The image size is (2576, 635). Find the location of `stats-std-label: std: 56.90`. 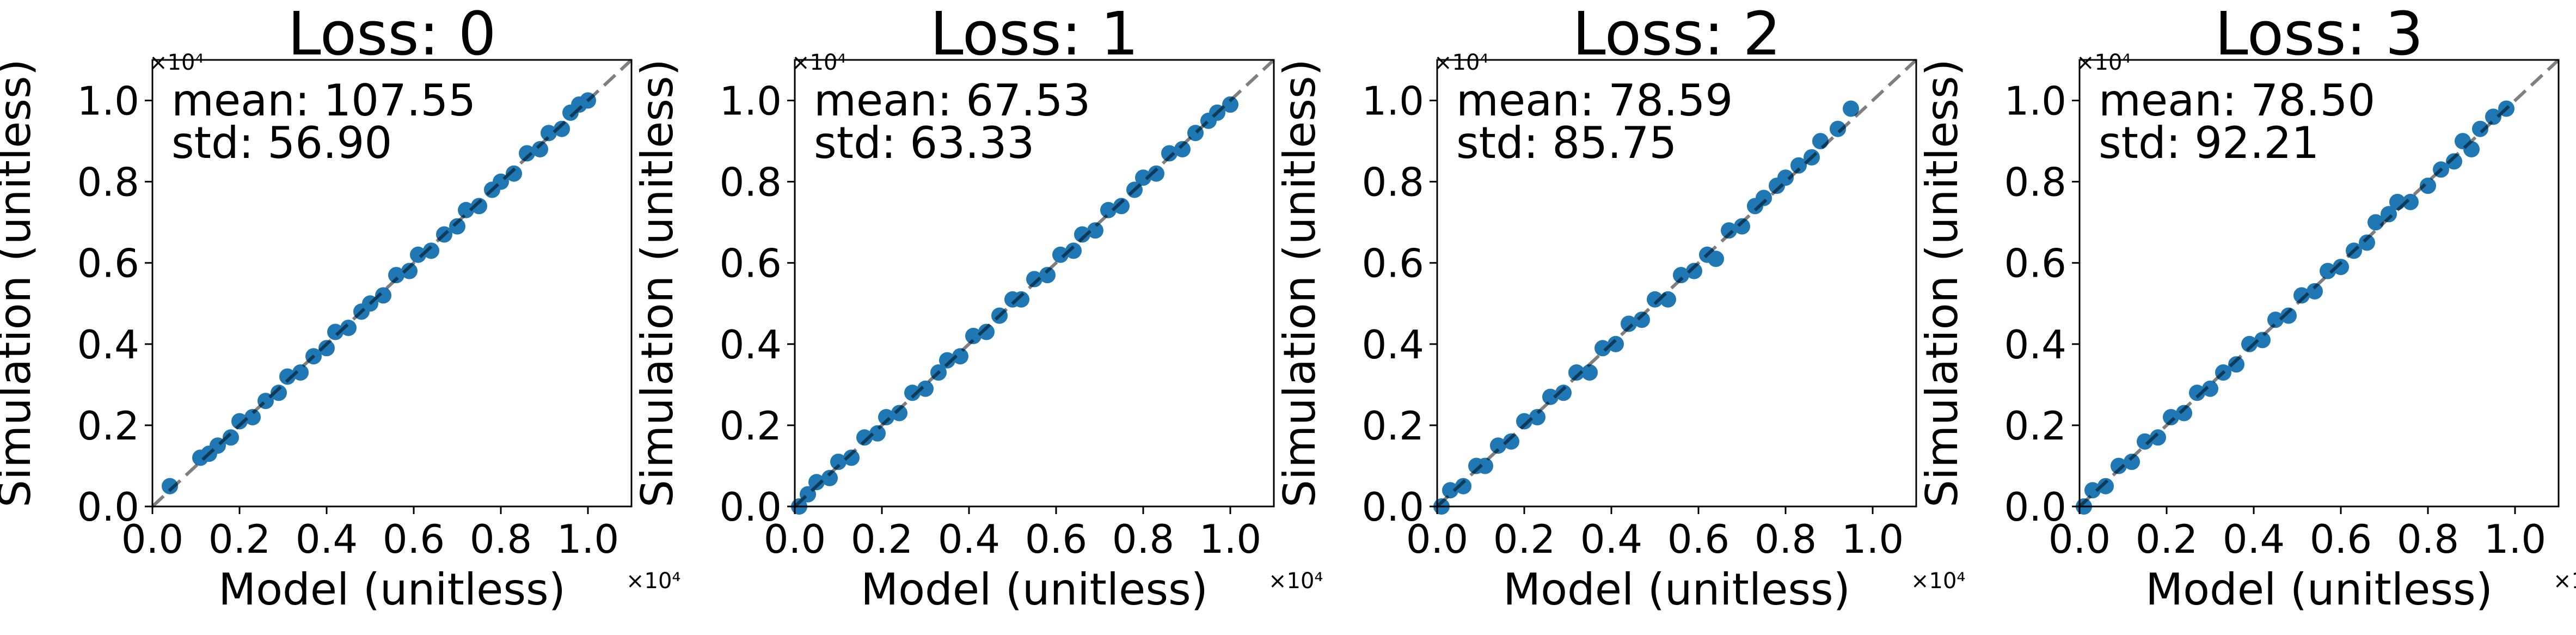

stats-std-label: std: 56.90 is located at coordinates (281, 143).